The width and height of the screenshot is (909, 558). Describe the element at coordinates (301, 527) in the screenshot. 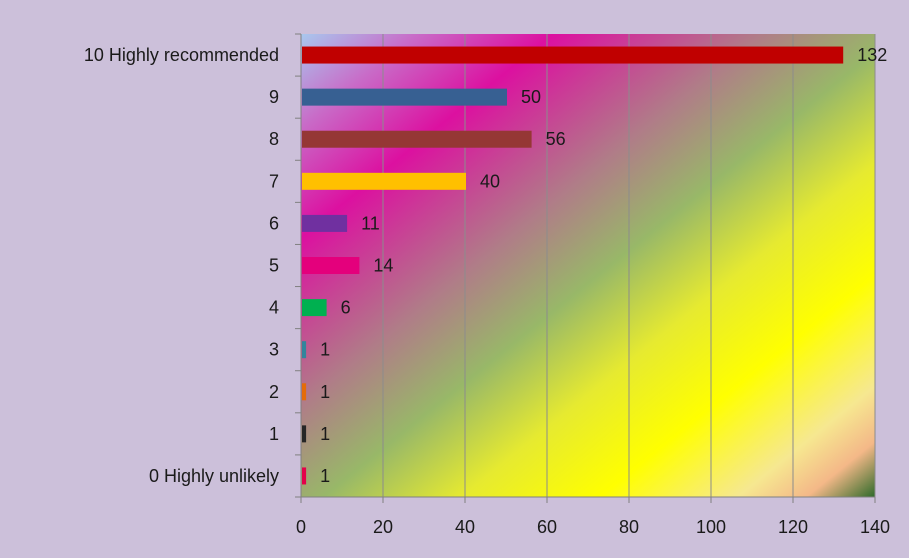

I see `x-tick-label: 0` at that location.